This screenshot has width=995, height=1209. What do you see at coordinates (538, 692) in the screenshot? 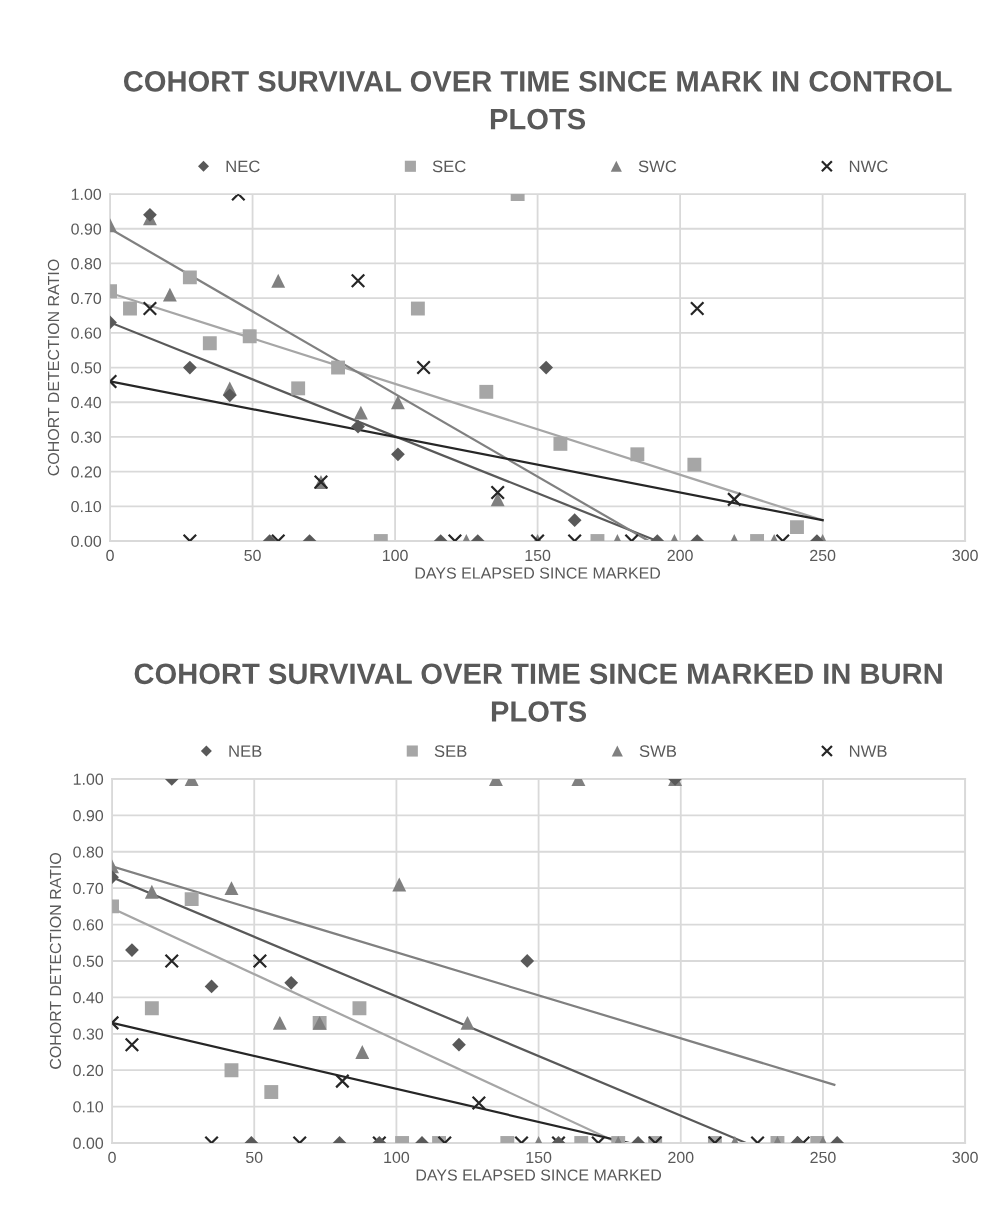
I see `chart-title: COHORT SURVIVAL OVER TIME SINCE MARKED IN BURN PLOTS` at bounding box center [538, 692].